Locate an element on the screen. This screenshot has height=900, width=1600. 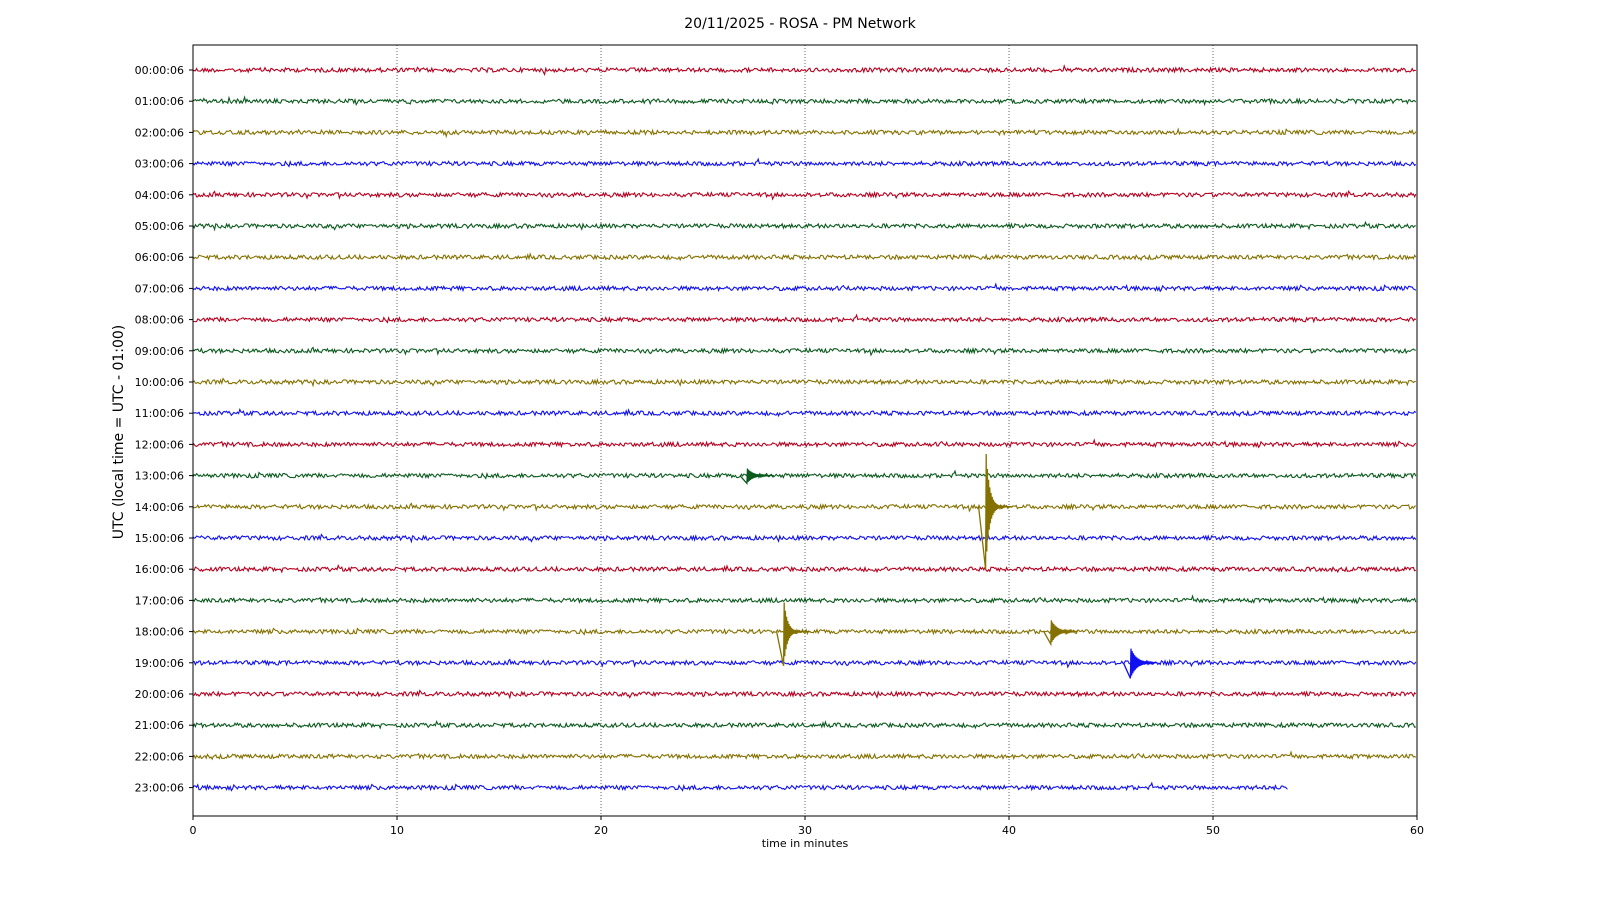
y-tick-label-18: 18:00:06 is located at coordinates (159, 632).